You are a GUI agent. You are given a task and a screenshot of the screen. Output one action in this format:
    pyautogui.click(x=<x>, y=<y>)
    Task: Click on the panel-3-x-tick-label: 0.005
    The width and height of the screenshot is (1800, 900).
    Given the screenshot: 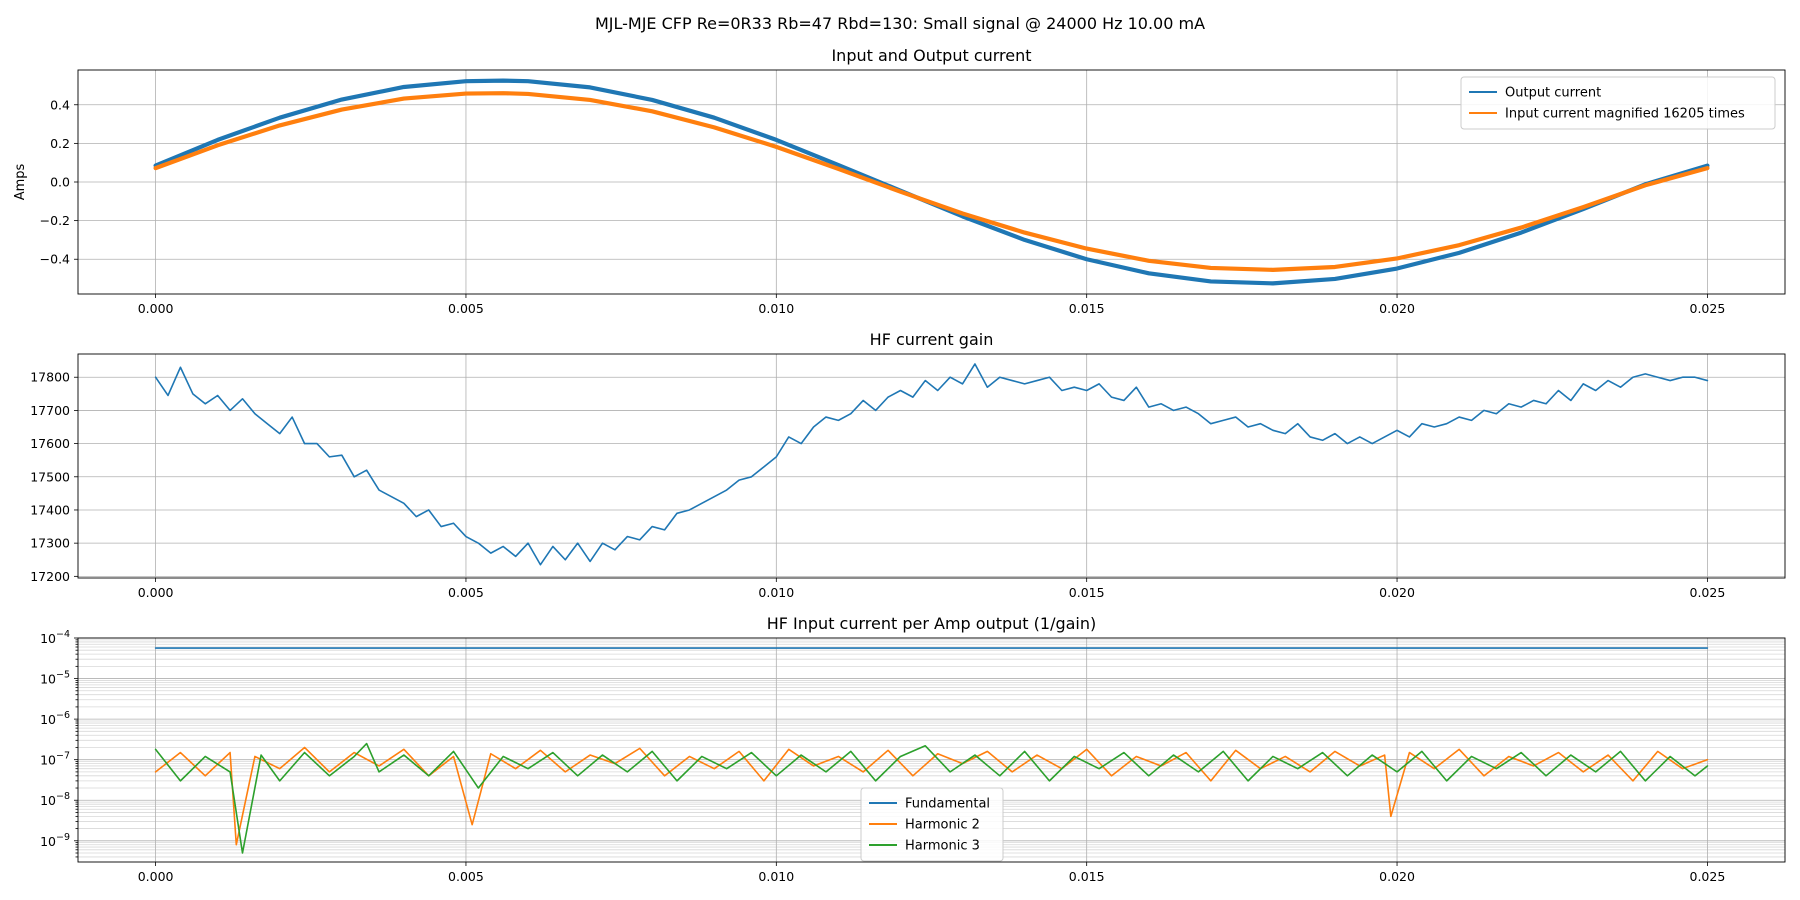 What is the action you would take?
    pyautogui.click(x=466, y=876)
    